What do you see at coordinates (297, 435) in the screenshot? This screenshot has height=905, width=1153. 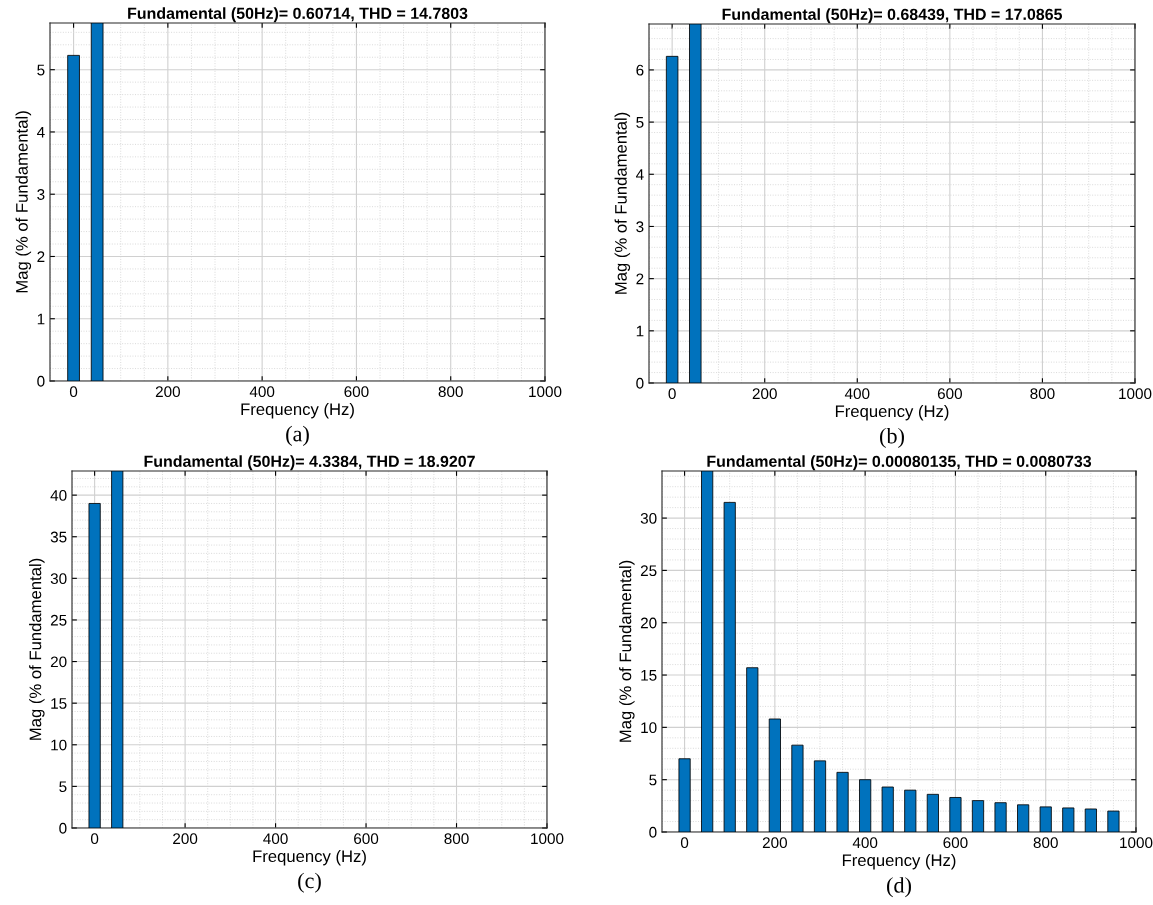 I see `text: (a)` at bounding box center [297, 435].